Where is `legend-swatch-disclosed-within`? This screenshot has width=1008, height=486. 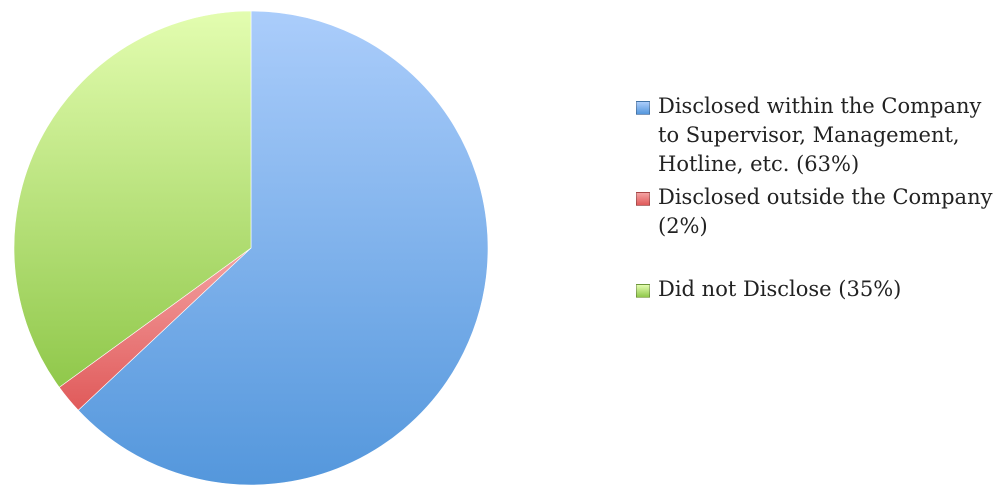 legend-swatch-disclosed-within is located at coordinates (643, 108).